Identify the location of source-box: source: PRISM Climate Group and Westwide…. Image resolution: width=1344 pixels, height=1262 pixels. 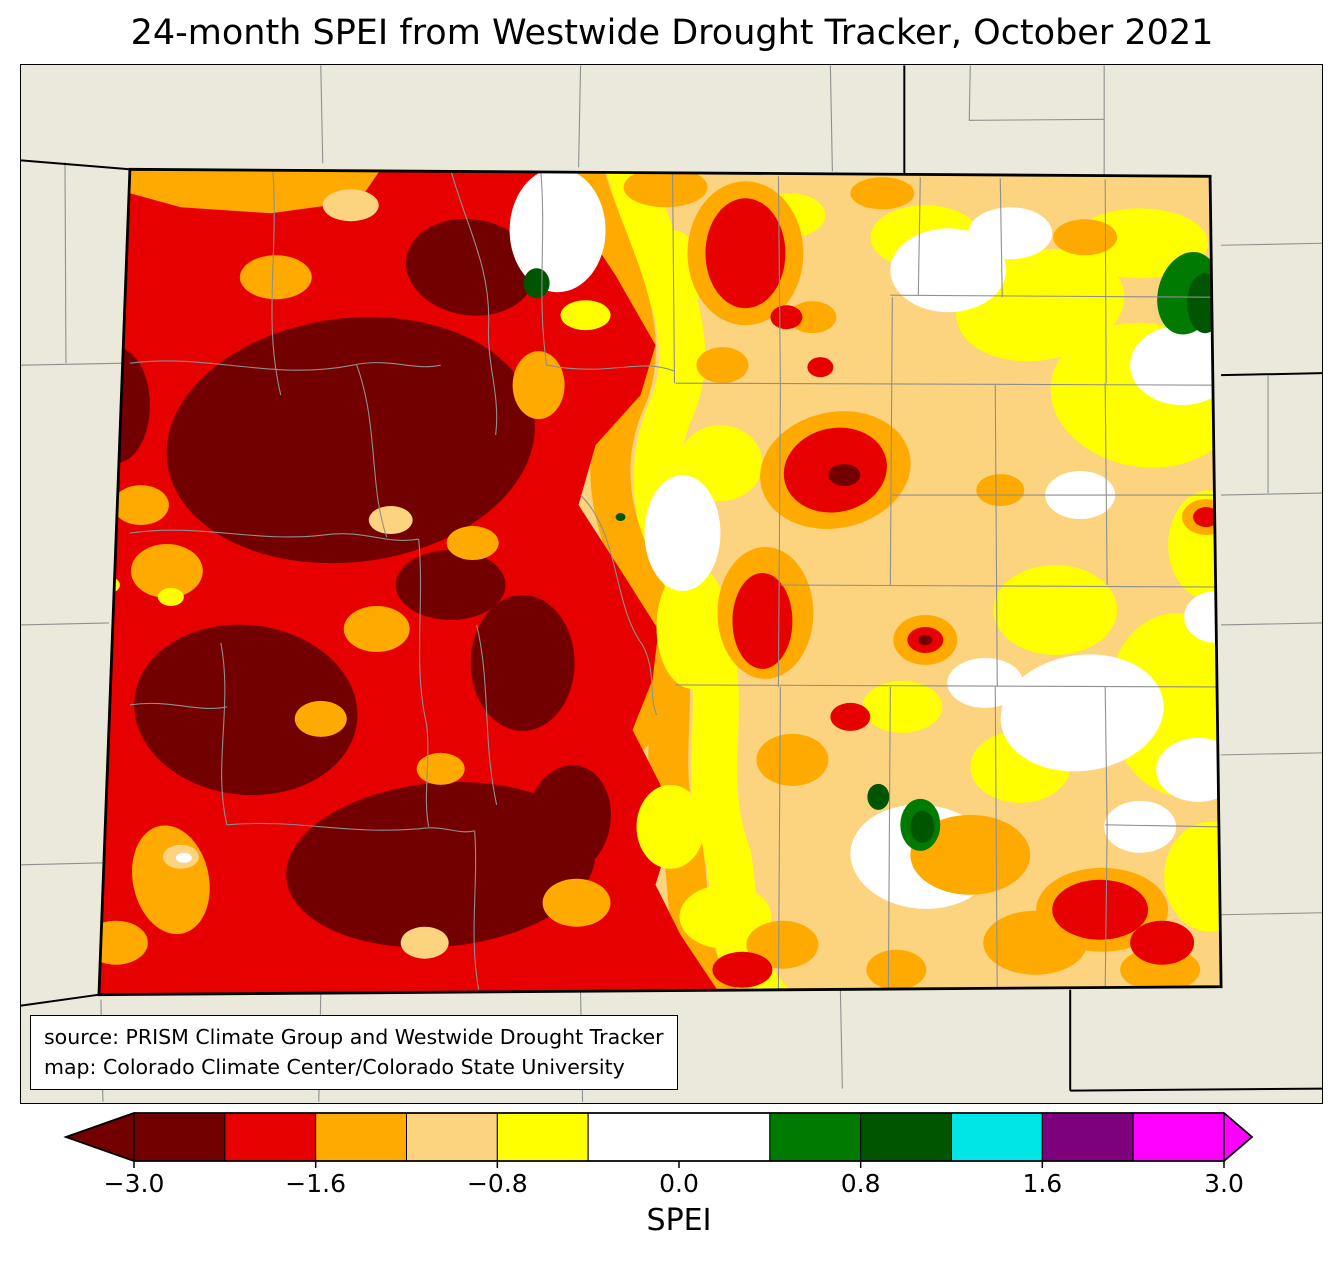
(354, 1052).